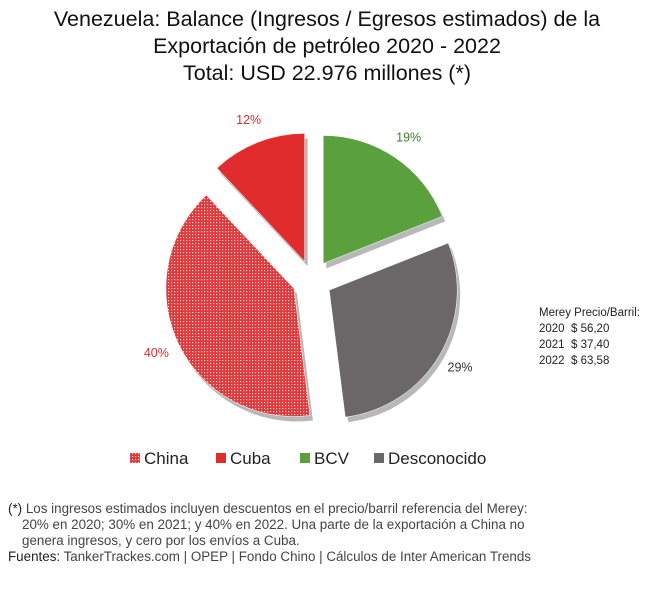 The height and width of the screenshot is (591, 670). Describe the element at coordinates (589, 313) in the screenshot. I see `price-box-heading: Merey Precio/Barril:` at that location.